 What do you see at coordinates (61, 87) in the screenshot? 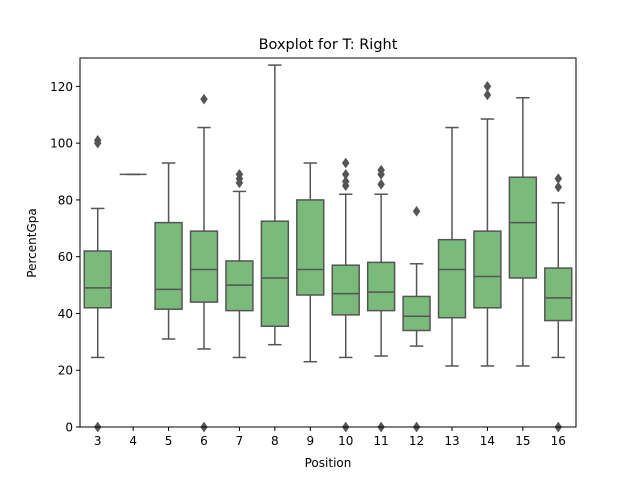
I see `y-tick-label: 120` at bounding box center [61, 87].